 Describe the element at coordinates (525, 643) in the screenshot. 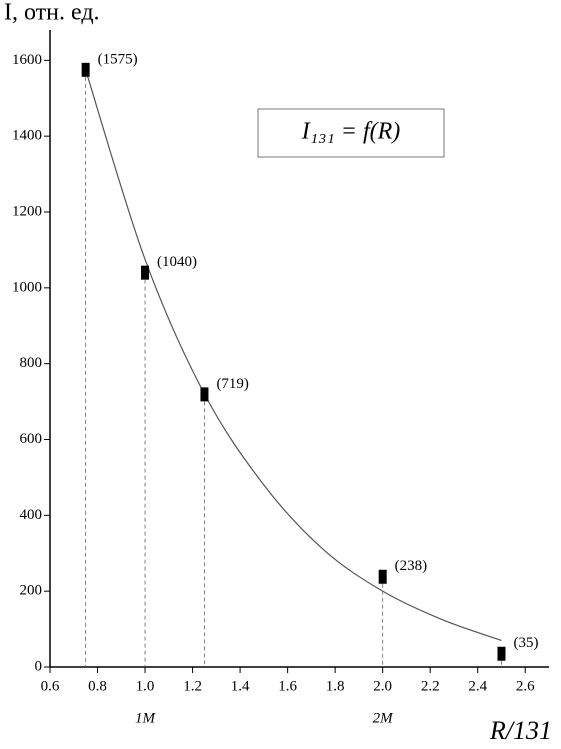

I see `value-label: (35)` at that location.